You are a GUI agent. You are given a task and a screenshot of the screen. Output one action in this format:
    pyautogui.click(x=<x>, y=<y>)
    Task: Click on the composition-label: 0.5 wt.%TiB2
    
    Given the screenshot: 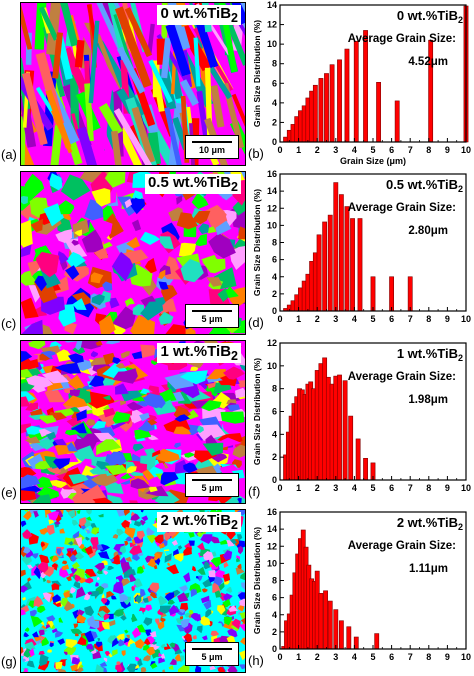 What is the action you would take?
    pyautogui.click(x=192, y=184)
    